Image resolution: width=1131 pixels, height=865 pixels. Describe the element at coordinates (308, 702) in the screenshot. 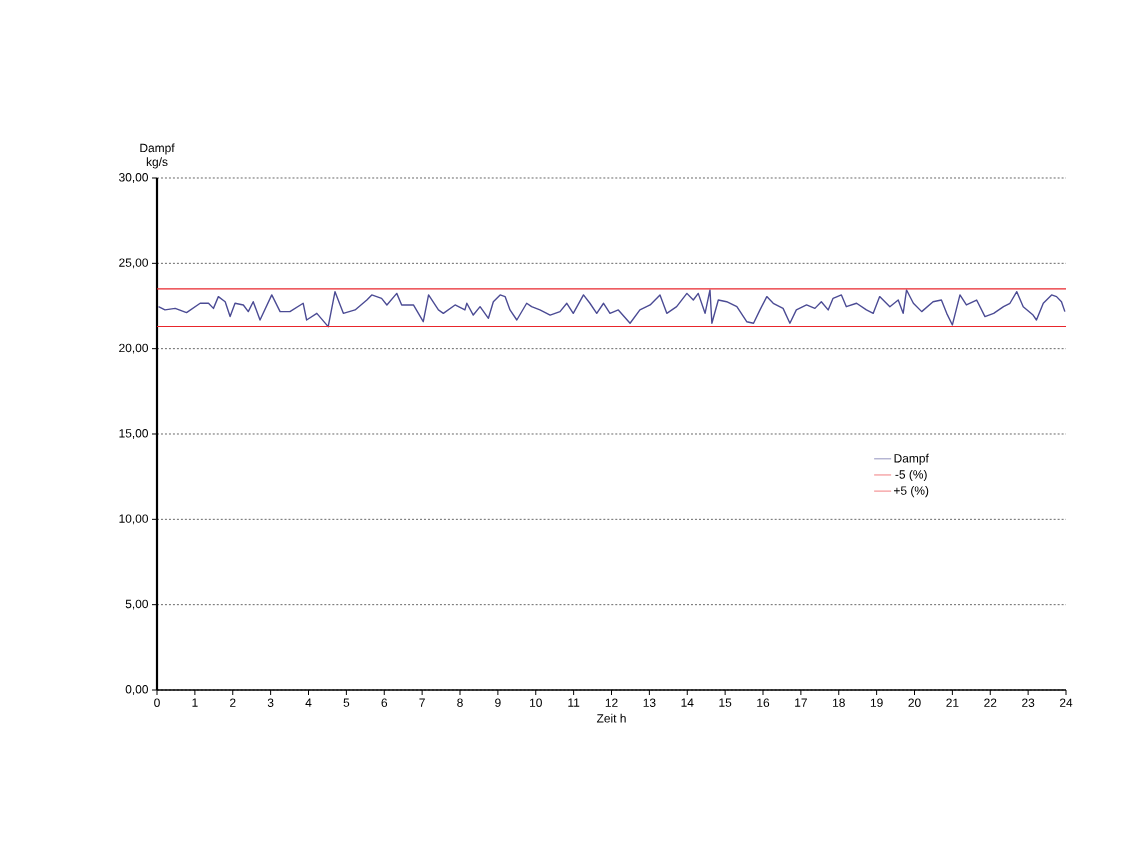

I see `x-tick-label: 4` at that location.